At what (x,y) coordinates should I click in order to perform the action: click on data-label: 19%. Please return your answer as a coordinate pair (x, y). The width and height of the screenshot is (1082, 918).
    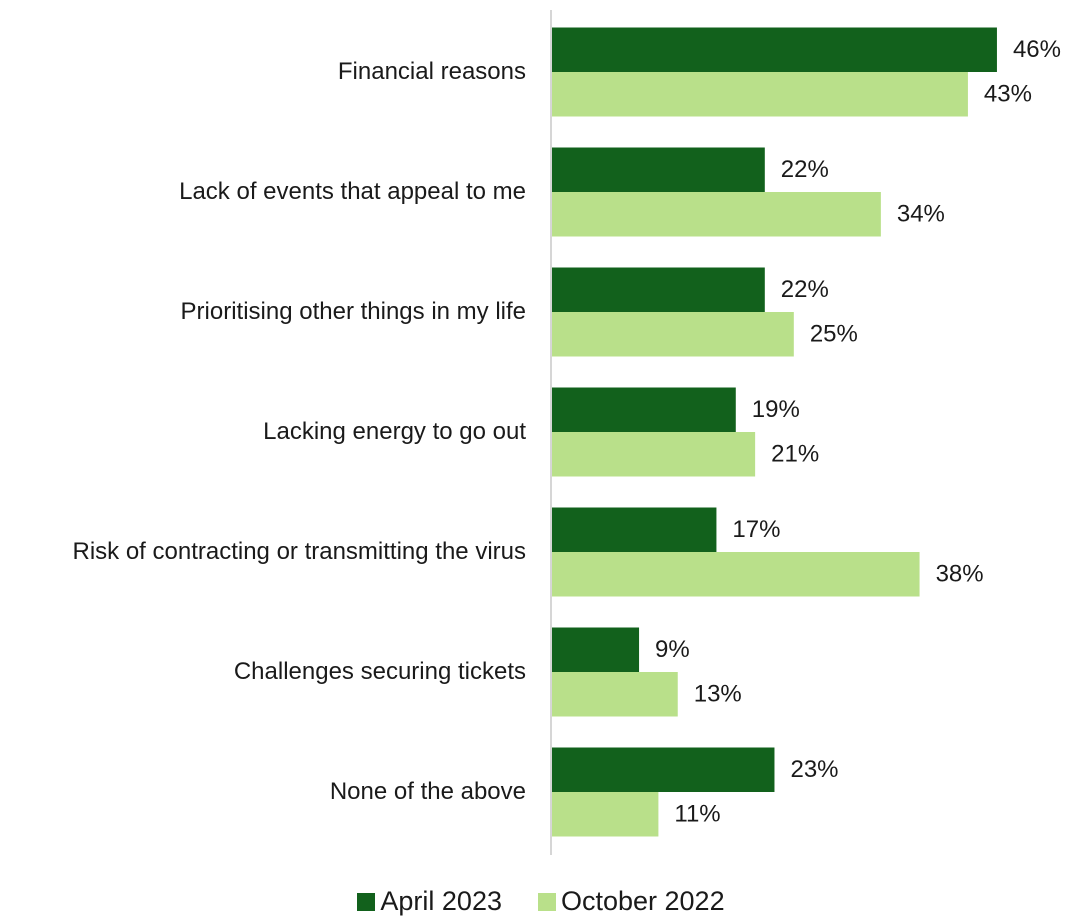
    Looking at the image, I should click on (776, 409).